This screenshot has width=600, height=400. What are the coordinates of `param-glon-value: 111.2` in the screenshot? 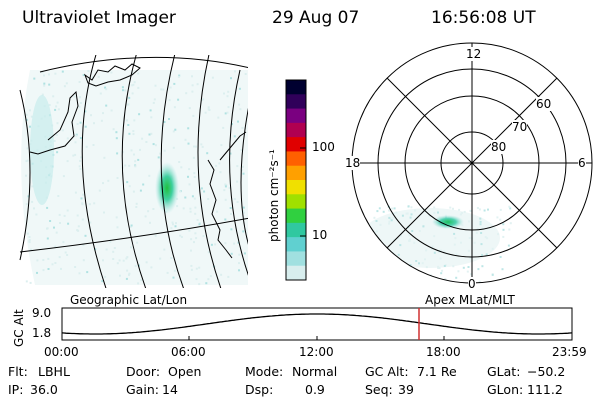 It's located at (545, 389).